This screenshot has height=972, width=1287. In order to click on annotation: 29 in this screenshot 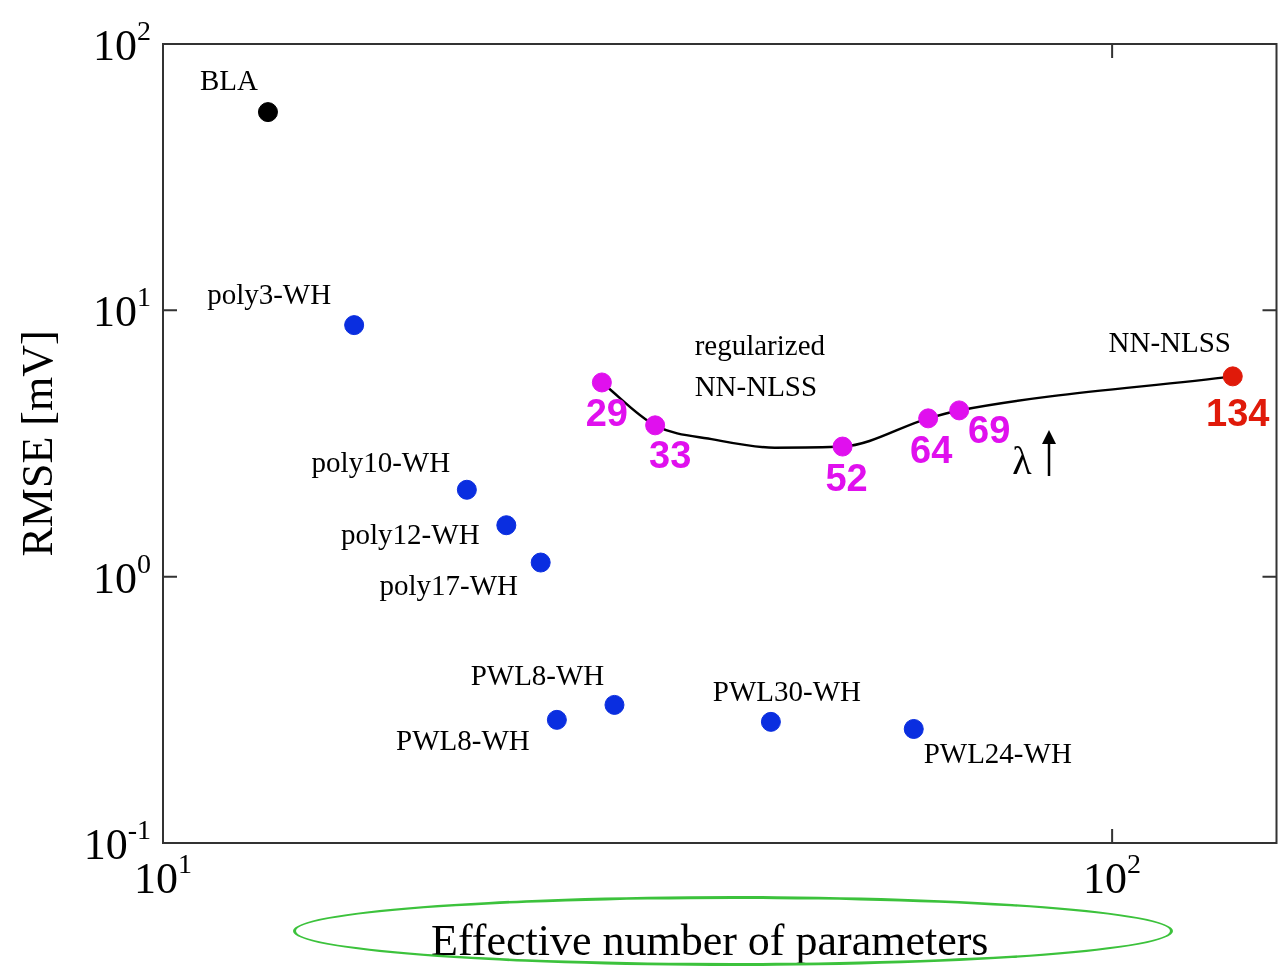, I will do `click(607, 412)`.